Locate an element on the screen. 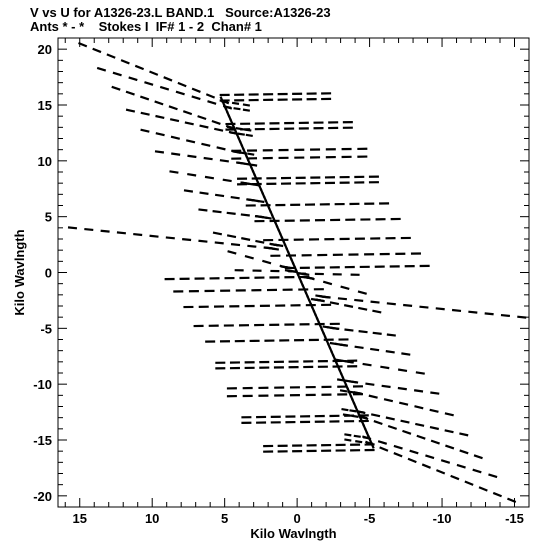 Image resolution: width=540 pixels, height=547 pixels. x-tick-label: 5 is located at coordinates (224, 518).